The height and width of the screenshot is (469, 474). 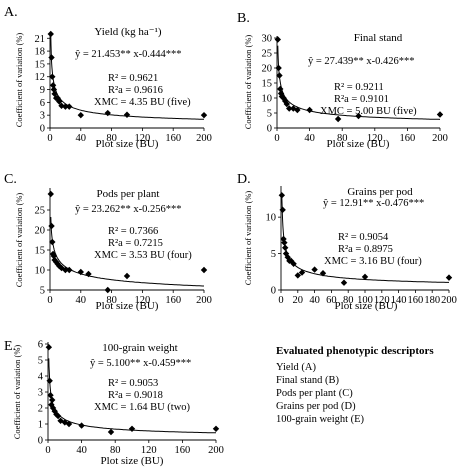 What do you see at coordinates (378, 38) in the screenshot?
I see `chart-title: Final stand` at bounding box center [378, 38].